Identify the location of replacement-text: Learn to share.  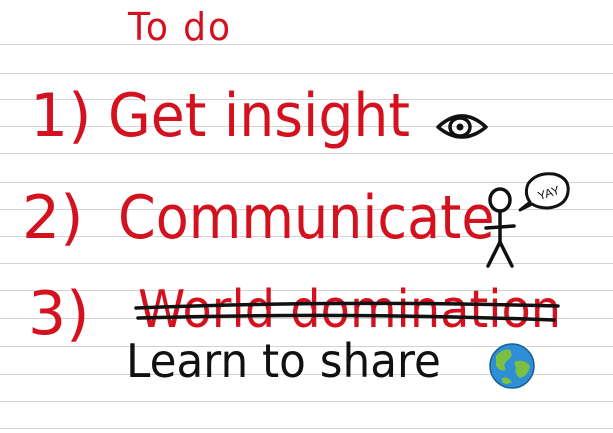
(283, 361).